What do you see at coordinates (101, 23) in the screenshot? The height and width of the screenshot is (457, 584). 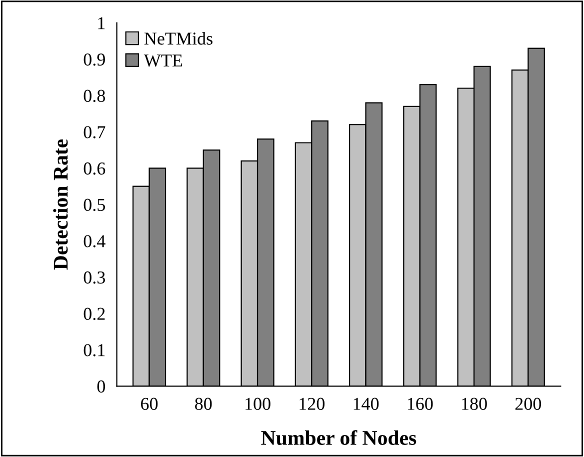 I see `y-tick-label: 1` at bounding box center [101, 23].